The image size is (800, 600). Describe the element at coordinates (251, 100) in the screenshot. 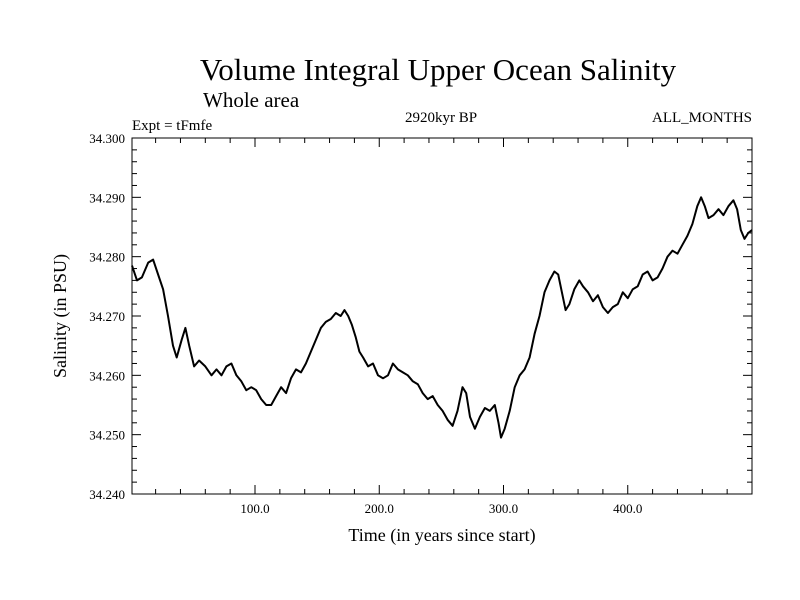

I see `chart-subtitle: Whole area` at that location.